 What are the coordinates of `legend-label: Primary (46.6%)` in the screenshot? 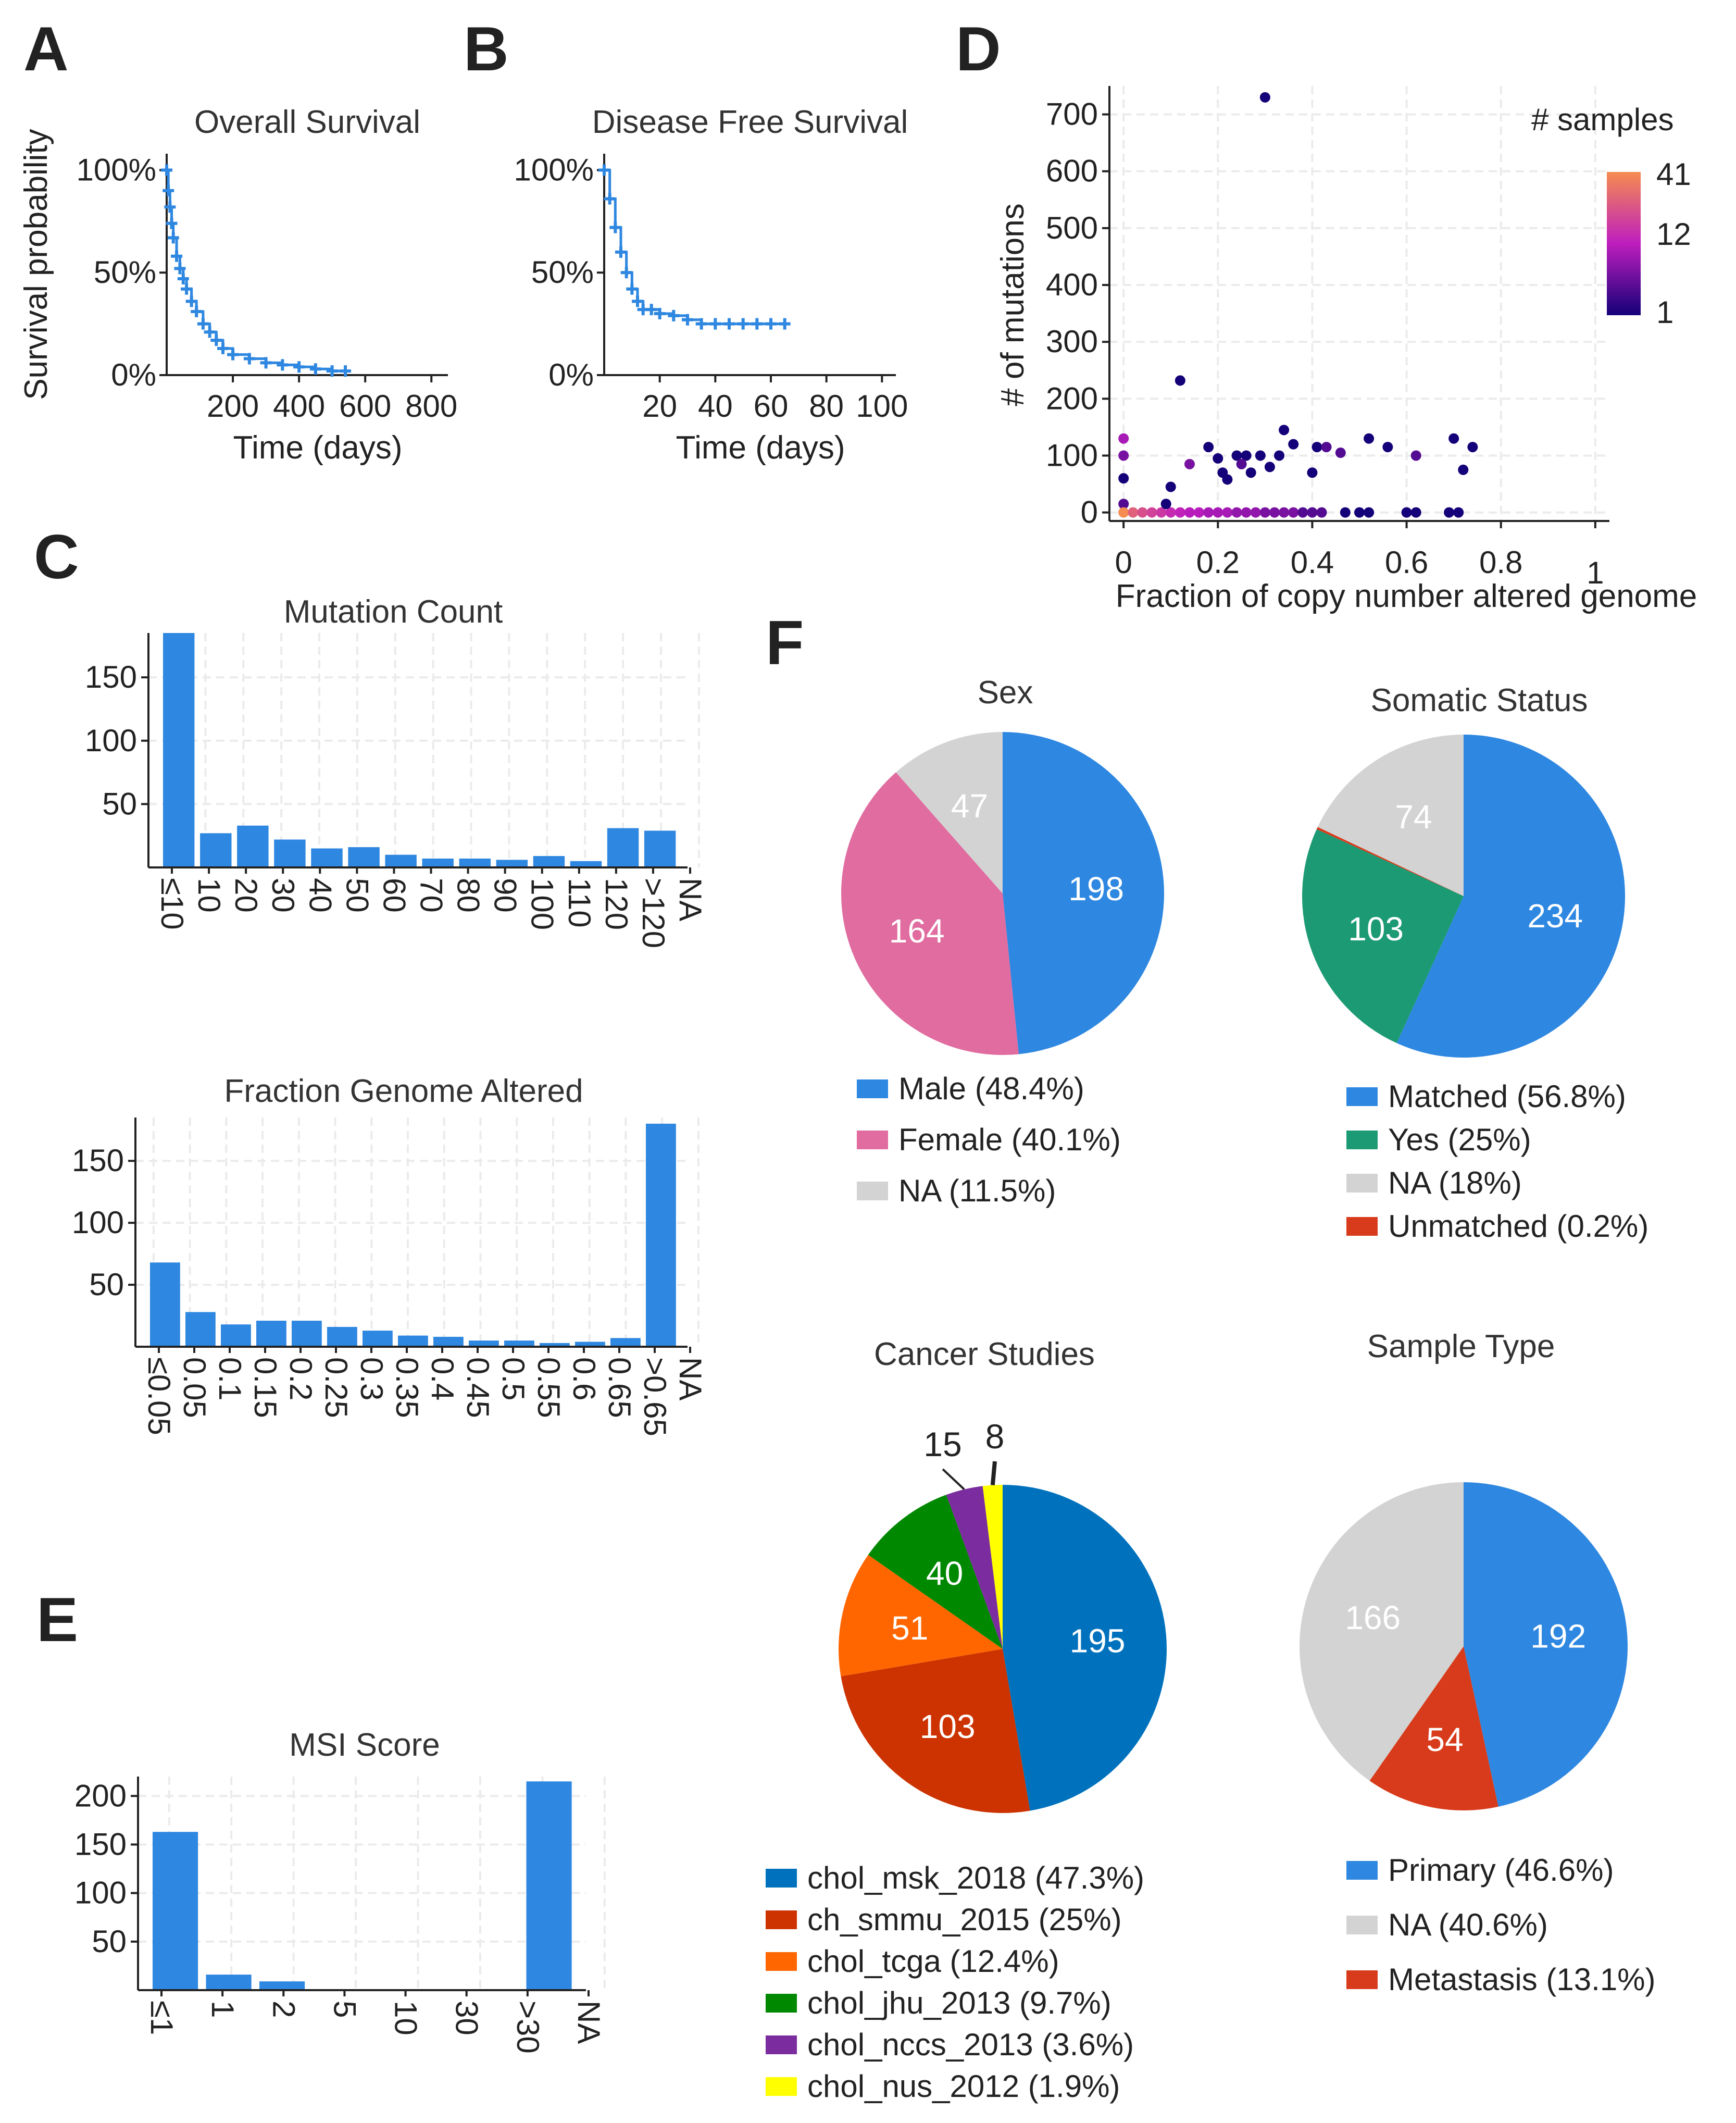 It's located at (1501, 1870).